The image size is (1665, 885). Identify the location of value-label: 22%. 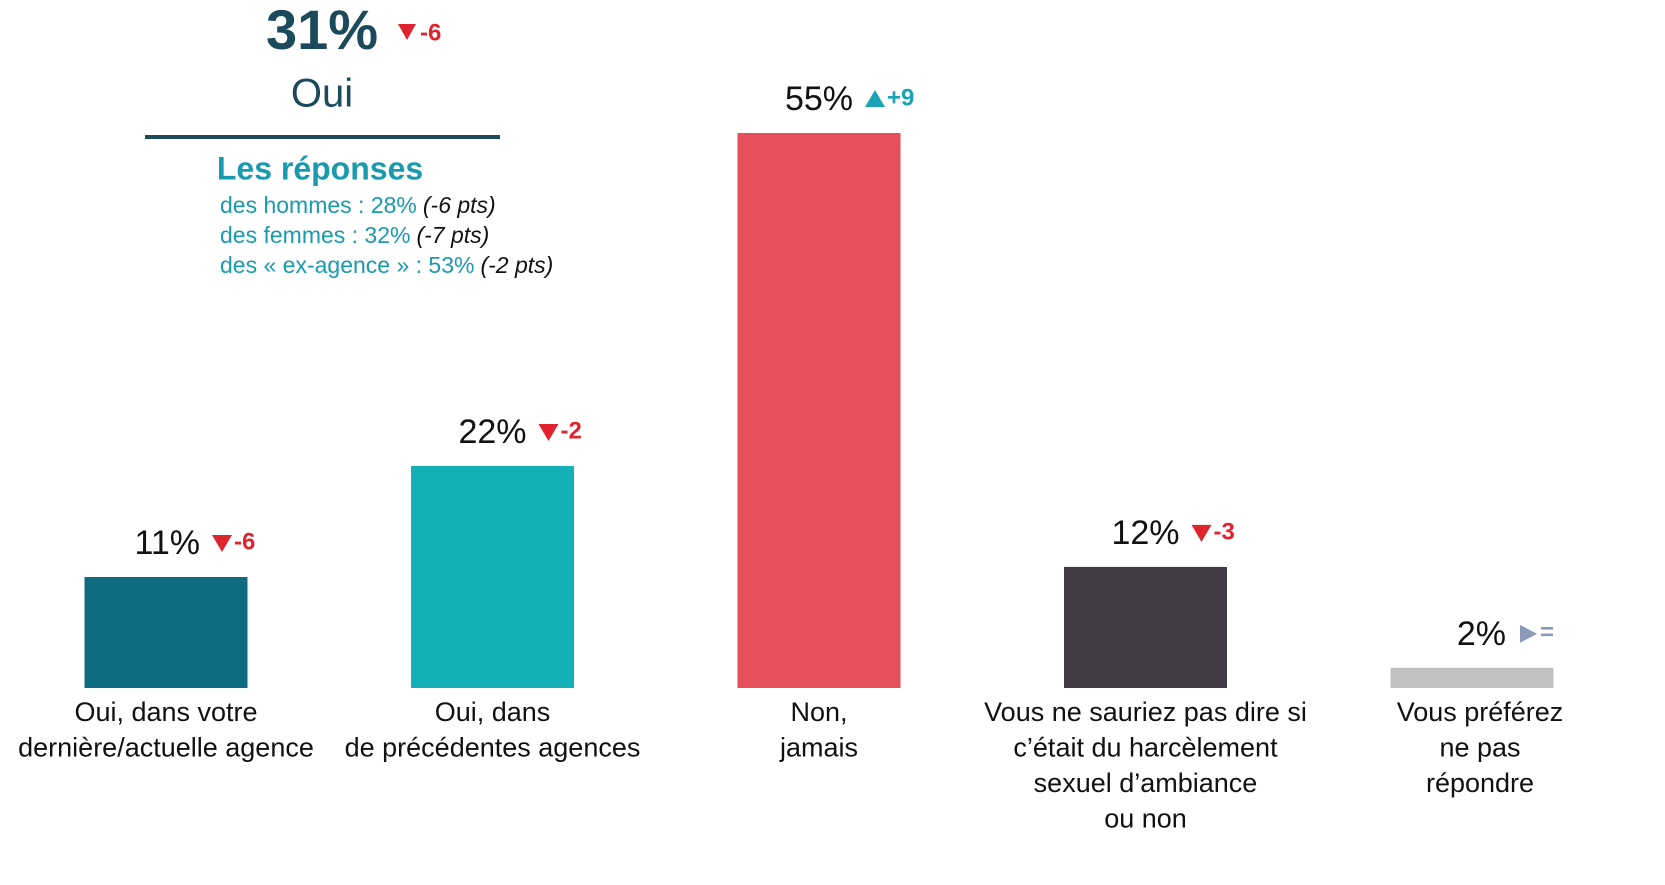
(492, 432).